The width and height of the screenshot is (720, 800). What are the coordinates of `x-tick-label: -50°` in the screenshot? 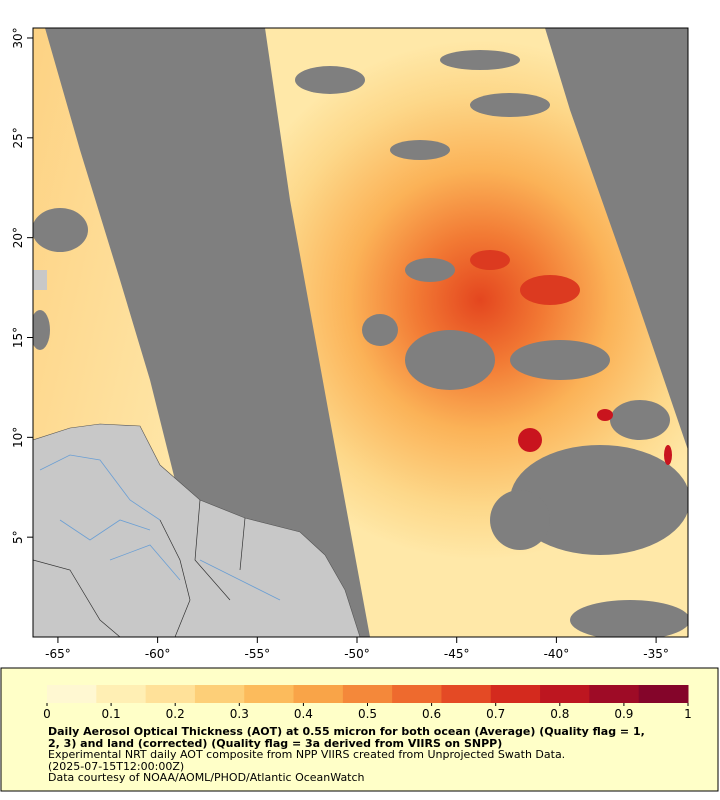 It's located at (357, 654).